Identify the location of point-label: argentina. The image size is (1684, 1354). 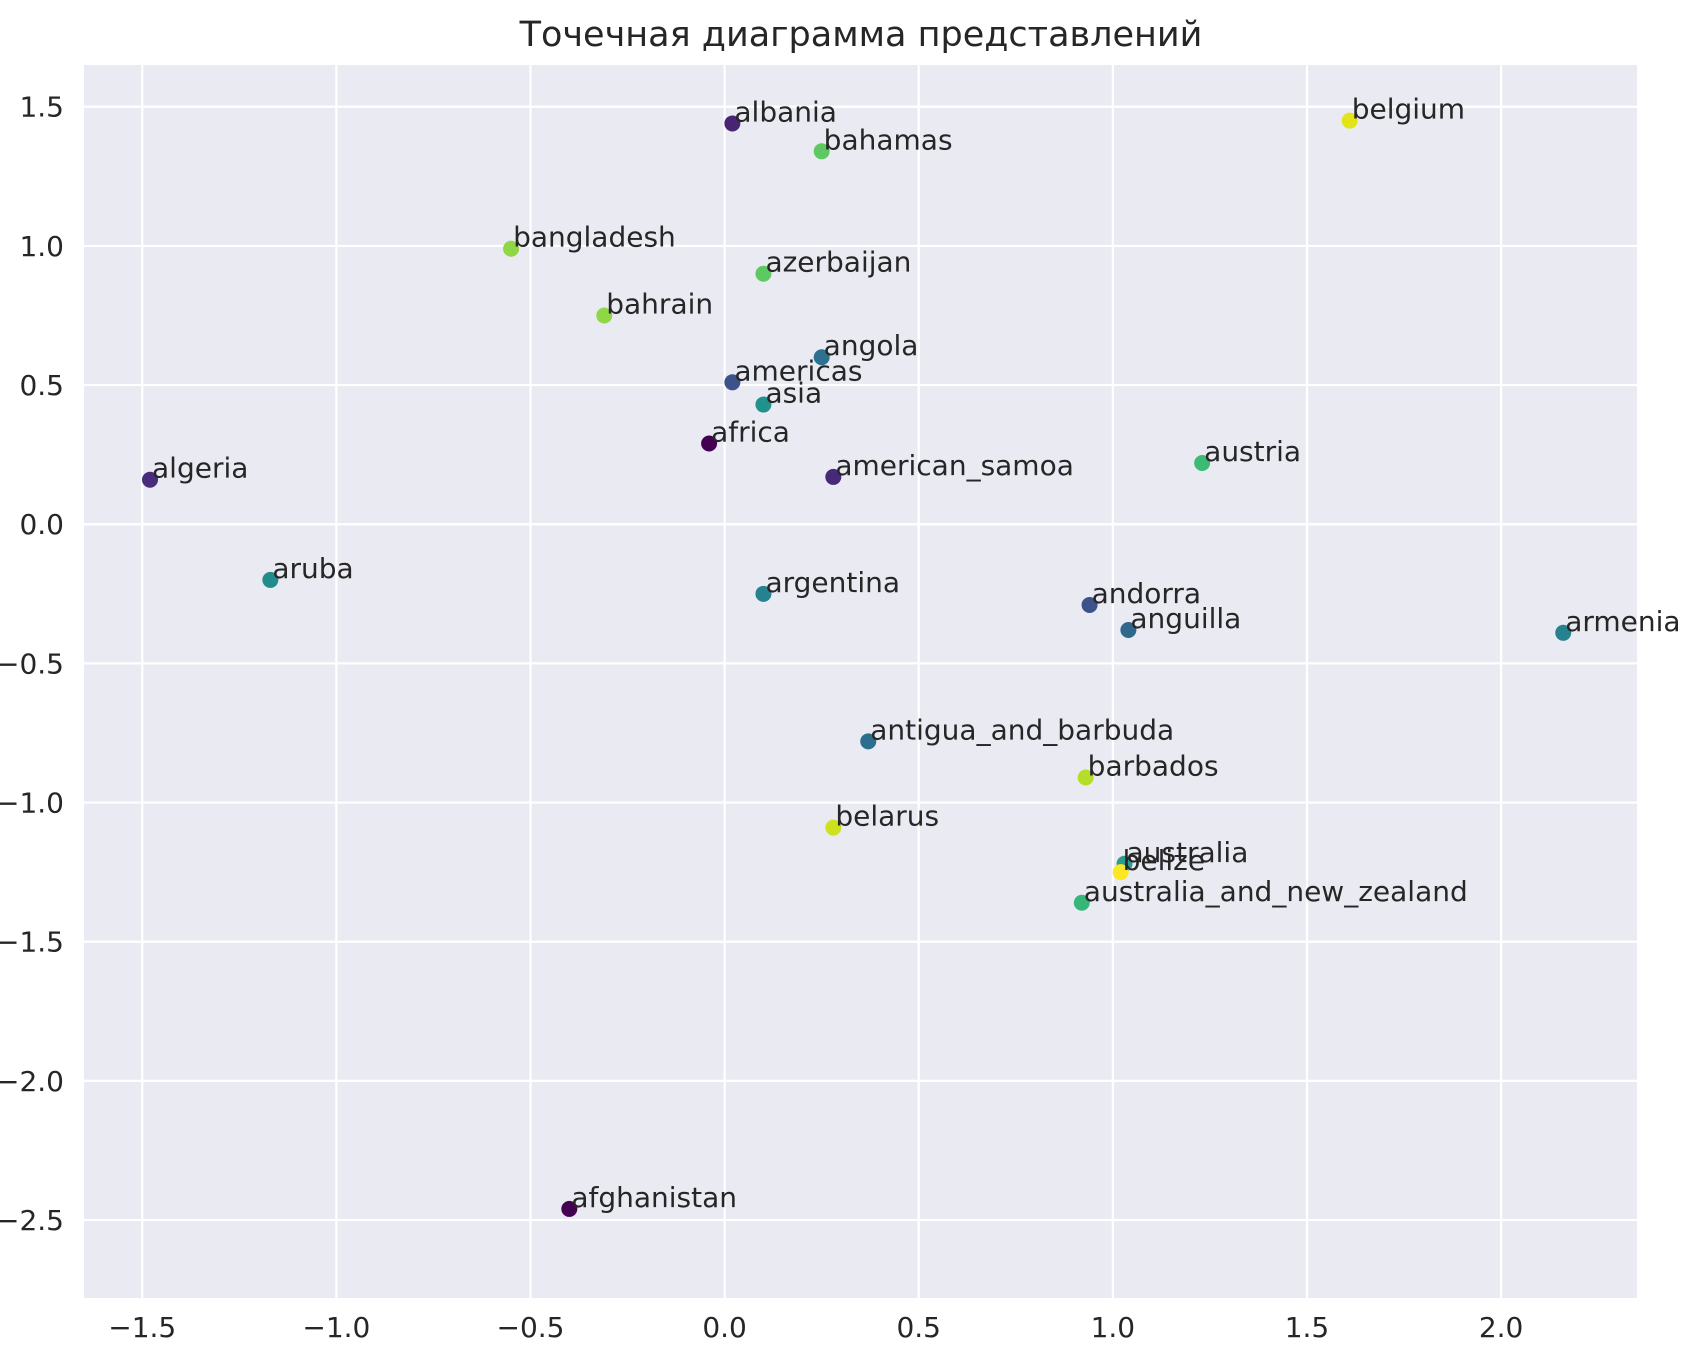
(832, 582).